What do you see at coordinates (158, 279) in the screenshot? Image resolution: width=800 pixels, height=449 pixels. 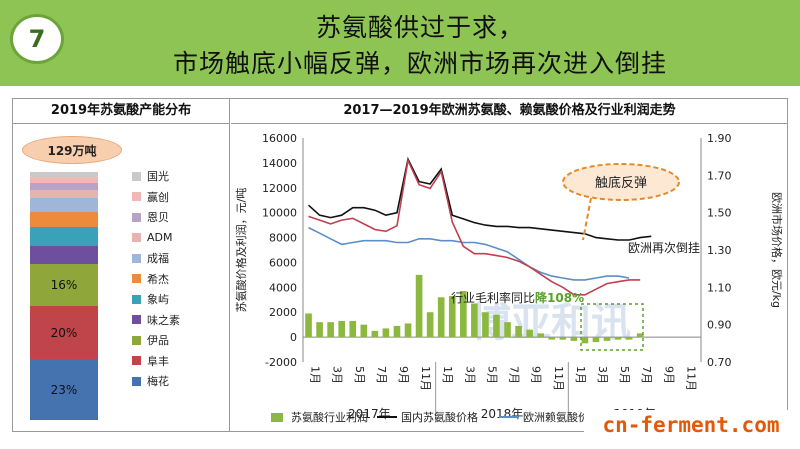 I see `legend-label: 希杰` at bounding box center [158, 279].